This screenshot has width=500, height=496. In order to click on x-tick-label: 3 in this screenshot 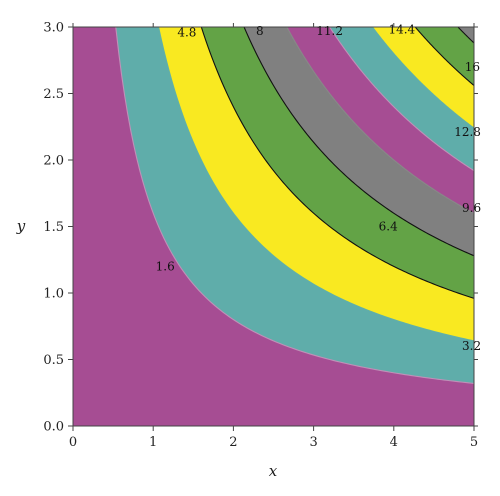, I will do `click(313, 442)`.